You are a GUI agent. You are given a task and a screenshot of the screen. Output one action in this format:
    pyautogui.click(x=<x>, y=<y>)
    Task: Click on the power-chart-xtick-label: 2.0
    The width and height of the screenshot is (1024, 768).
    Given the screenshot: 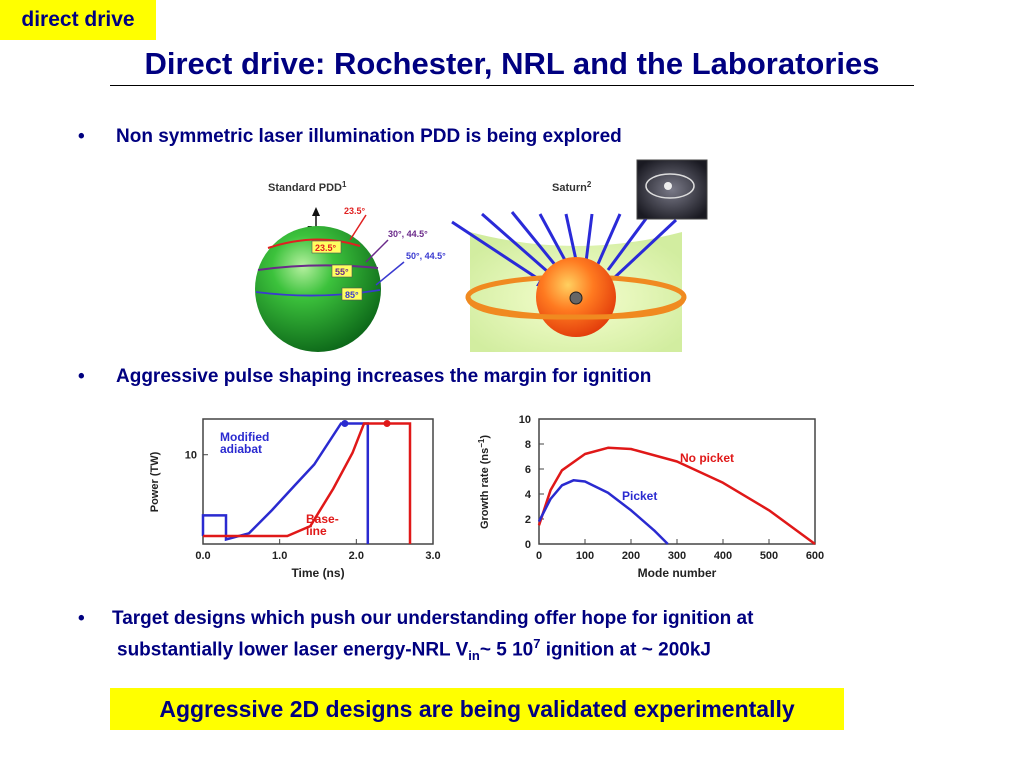 What is the action you would take?
    pyautogui.click(x=356, y=556)
    